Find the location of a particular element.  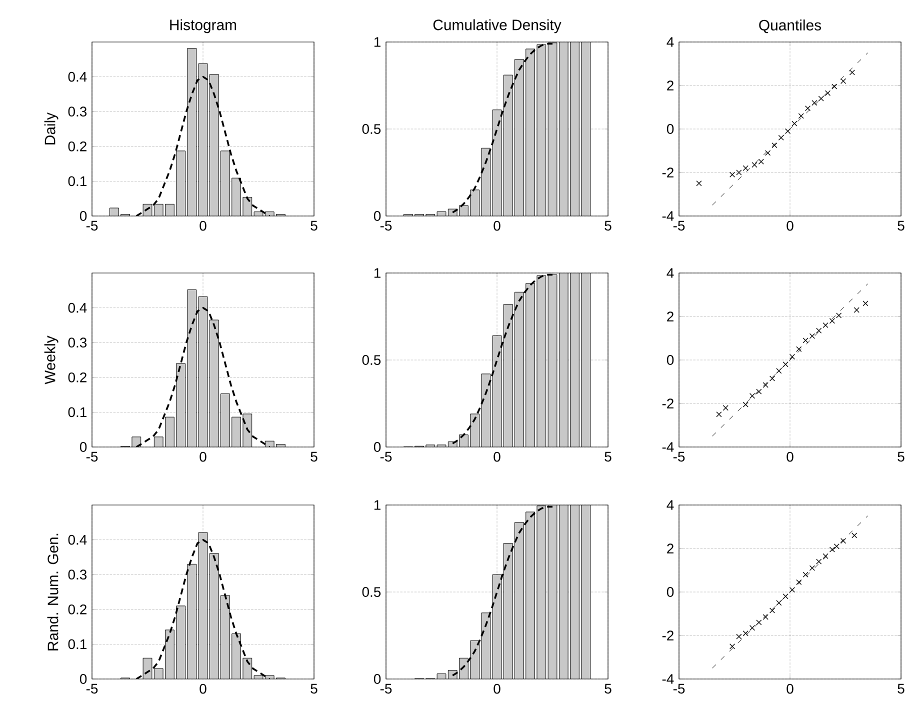

chart-title: Quantiles is located at coordinates (790, 27).